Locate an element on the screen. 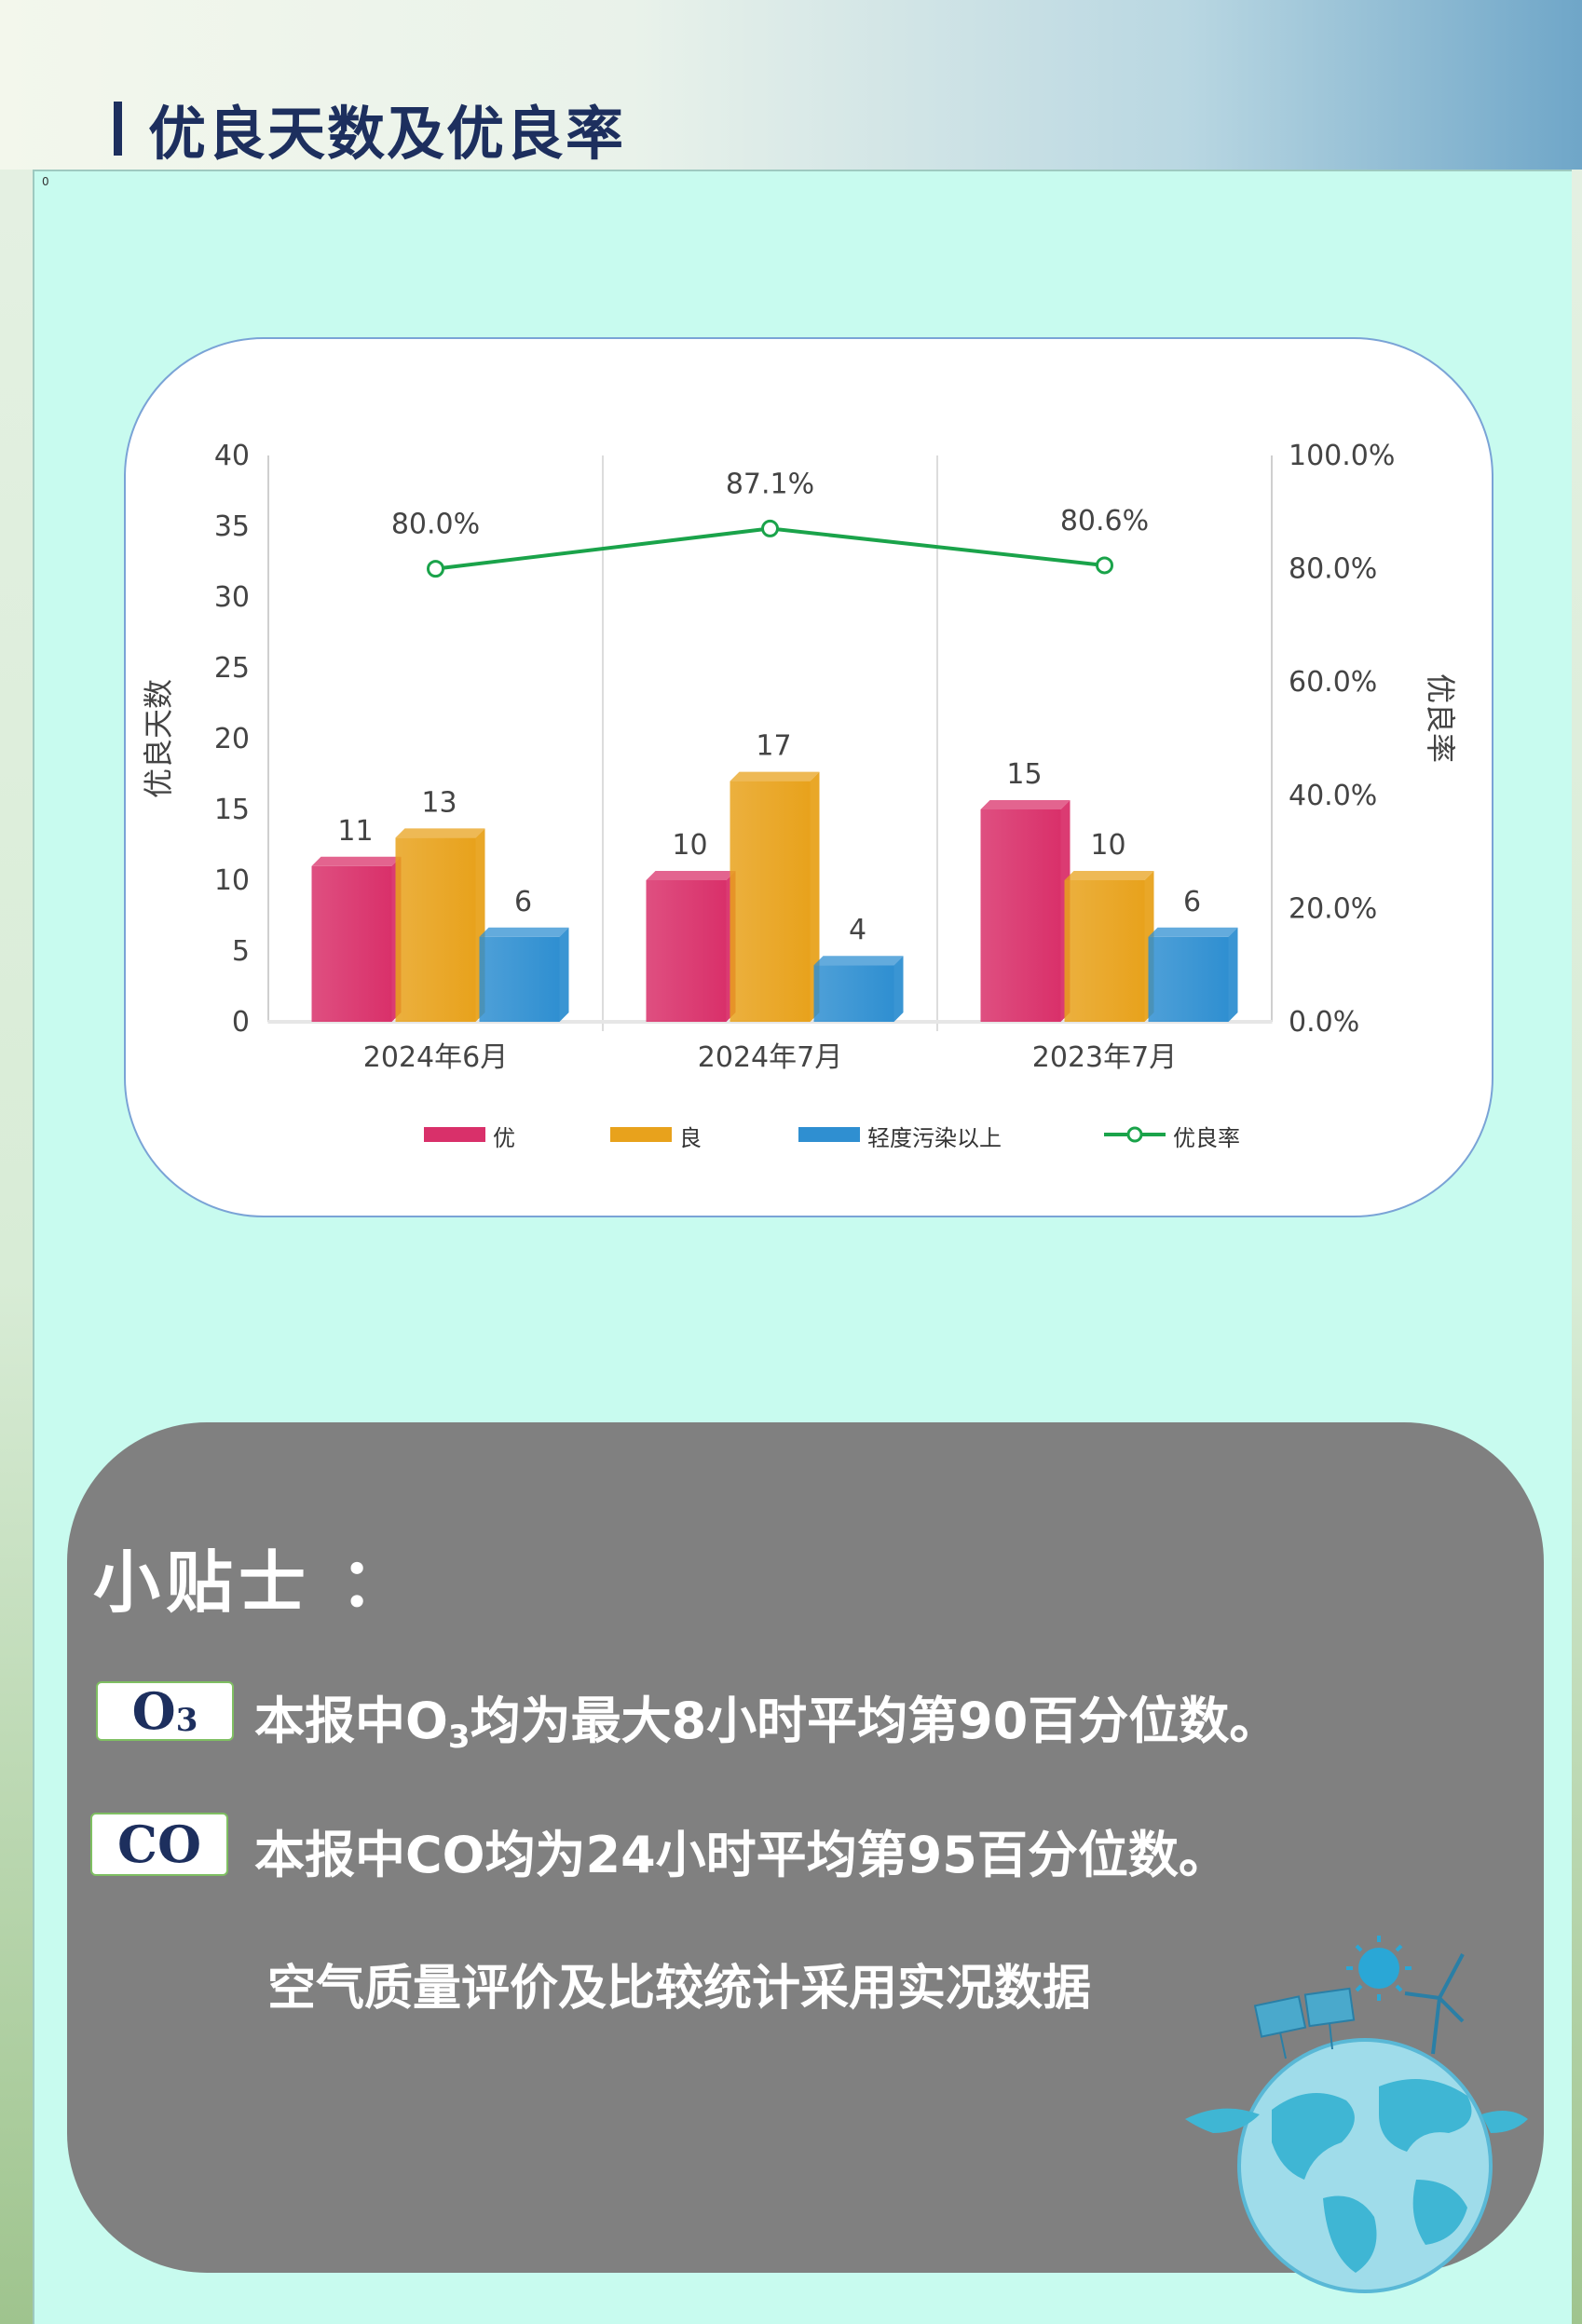 This screenshot has height=2324, width=1582. y2-tick-label: 40.0% is located at coordinates (1333, 796).